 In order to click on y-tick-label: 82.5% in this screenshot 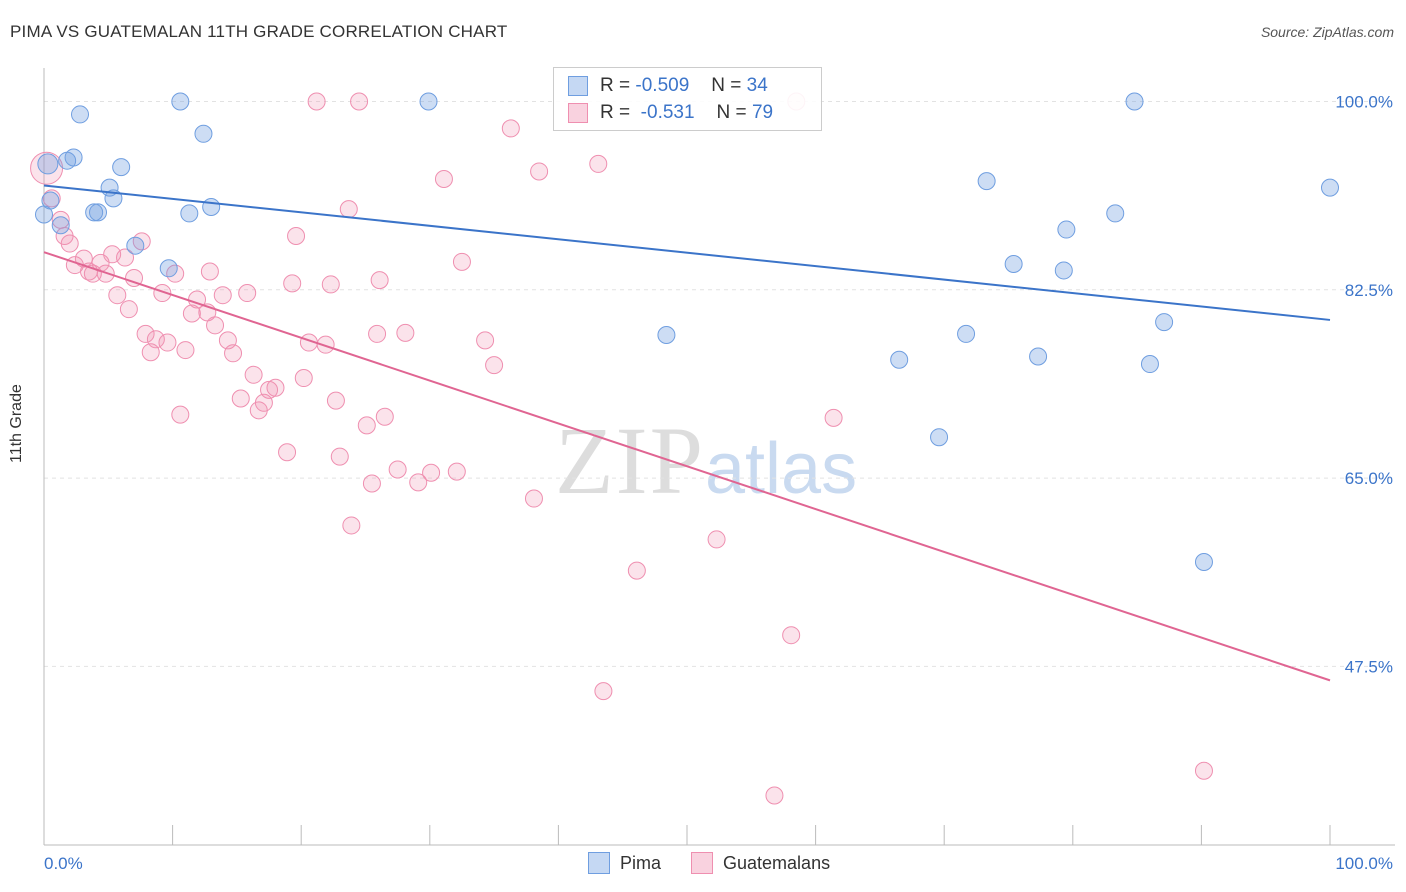, I will do `click(1369, 290)`.